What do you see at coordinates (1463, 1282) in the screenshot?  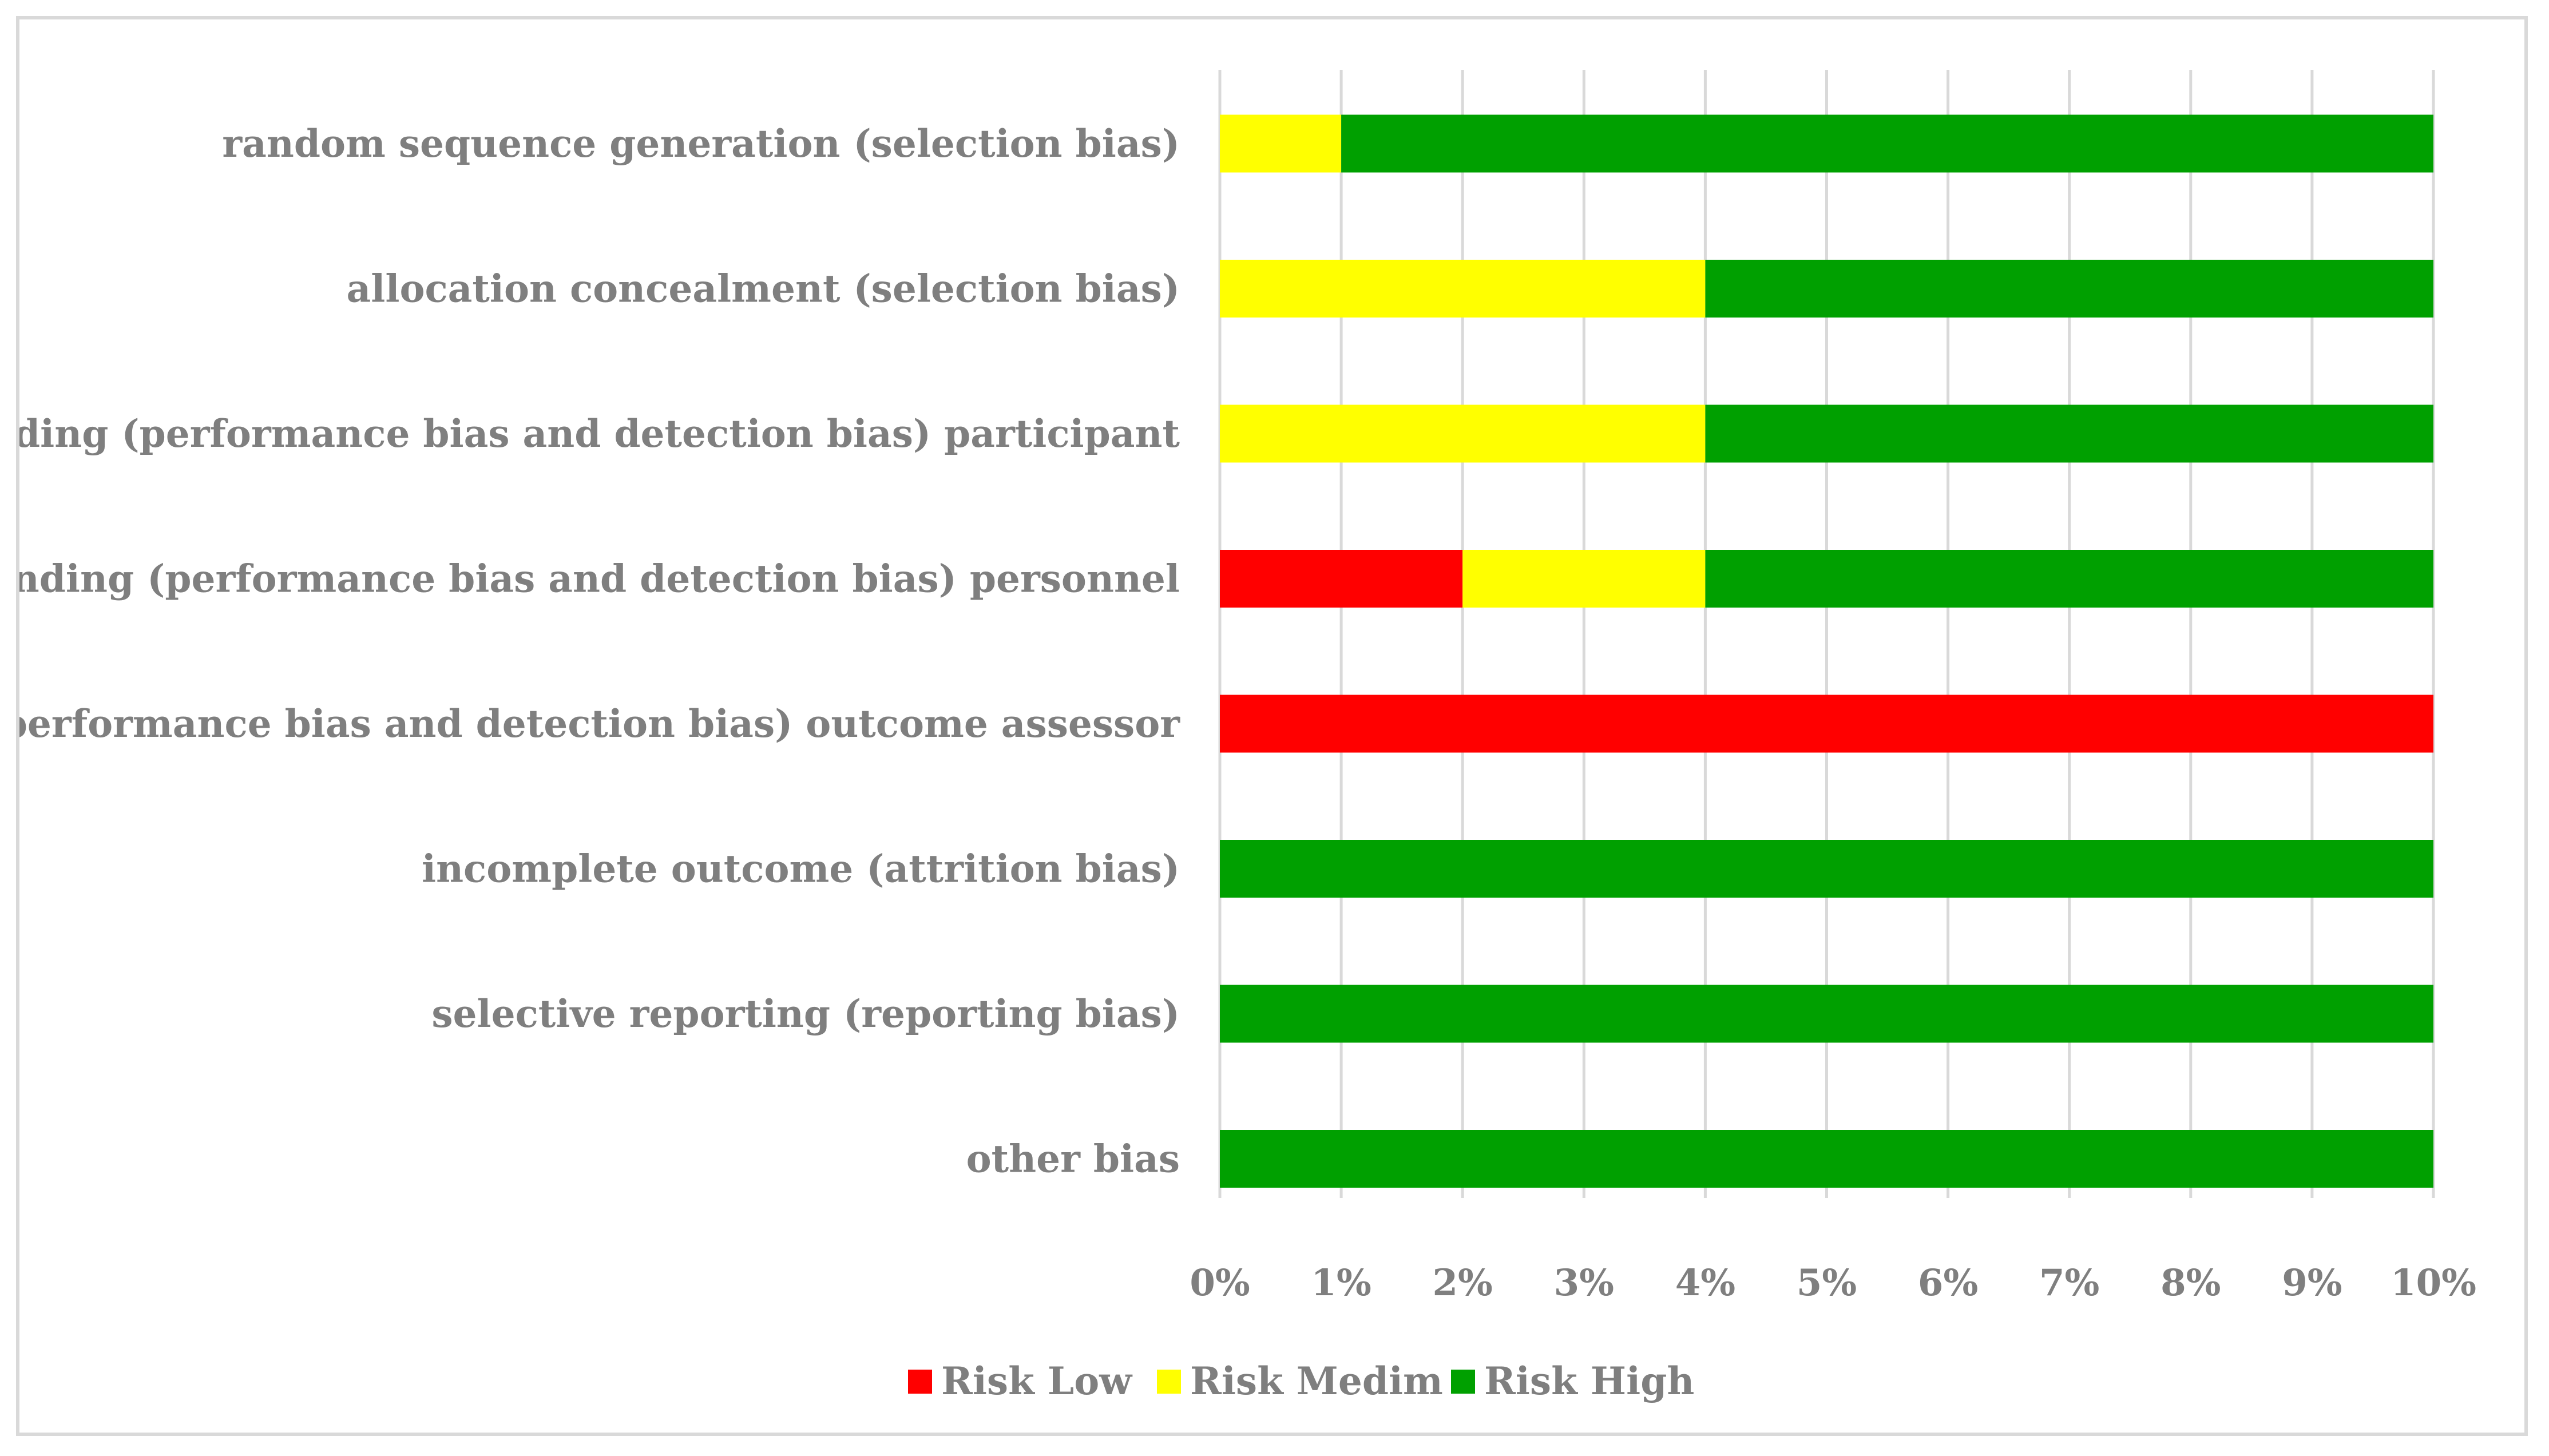 I see `x-tick-label: 2%` at bounding box center [1463, 1282].